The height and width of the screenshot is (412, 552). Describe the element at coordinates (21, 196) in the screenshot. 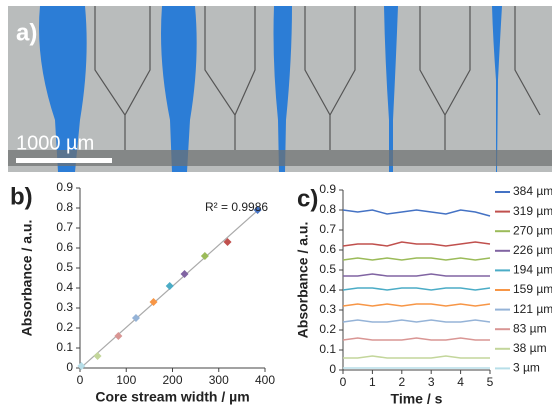

I see `panel-label: b)` at that location.